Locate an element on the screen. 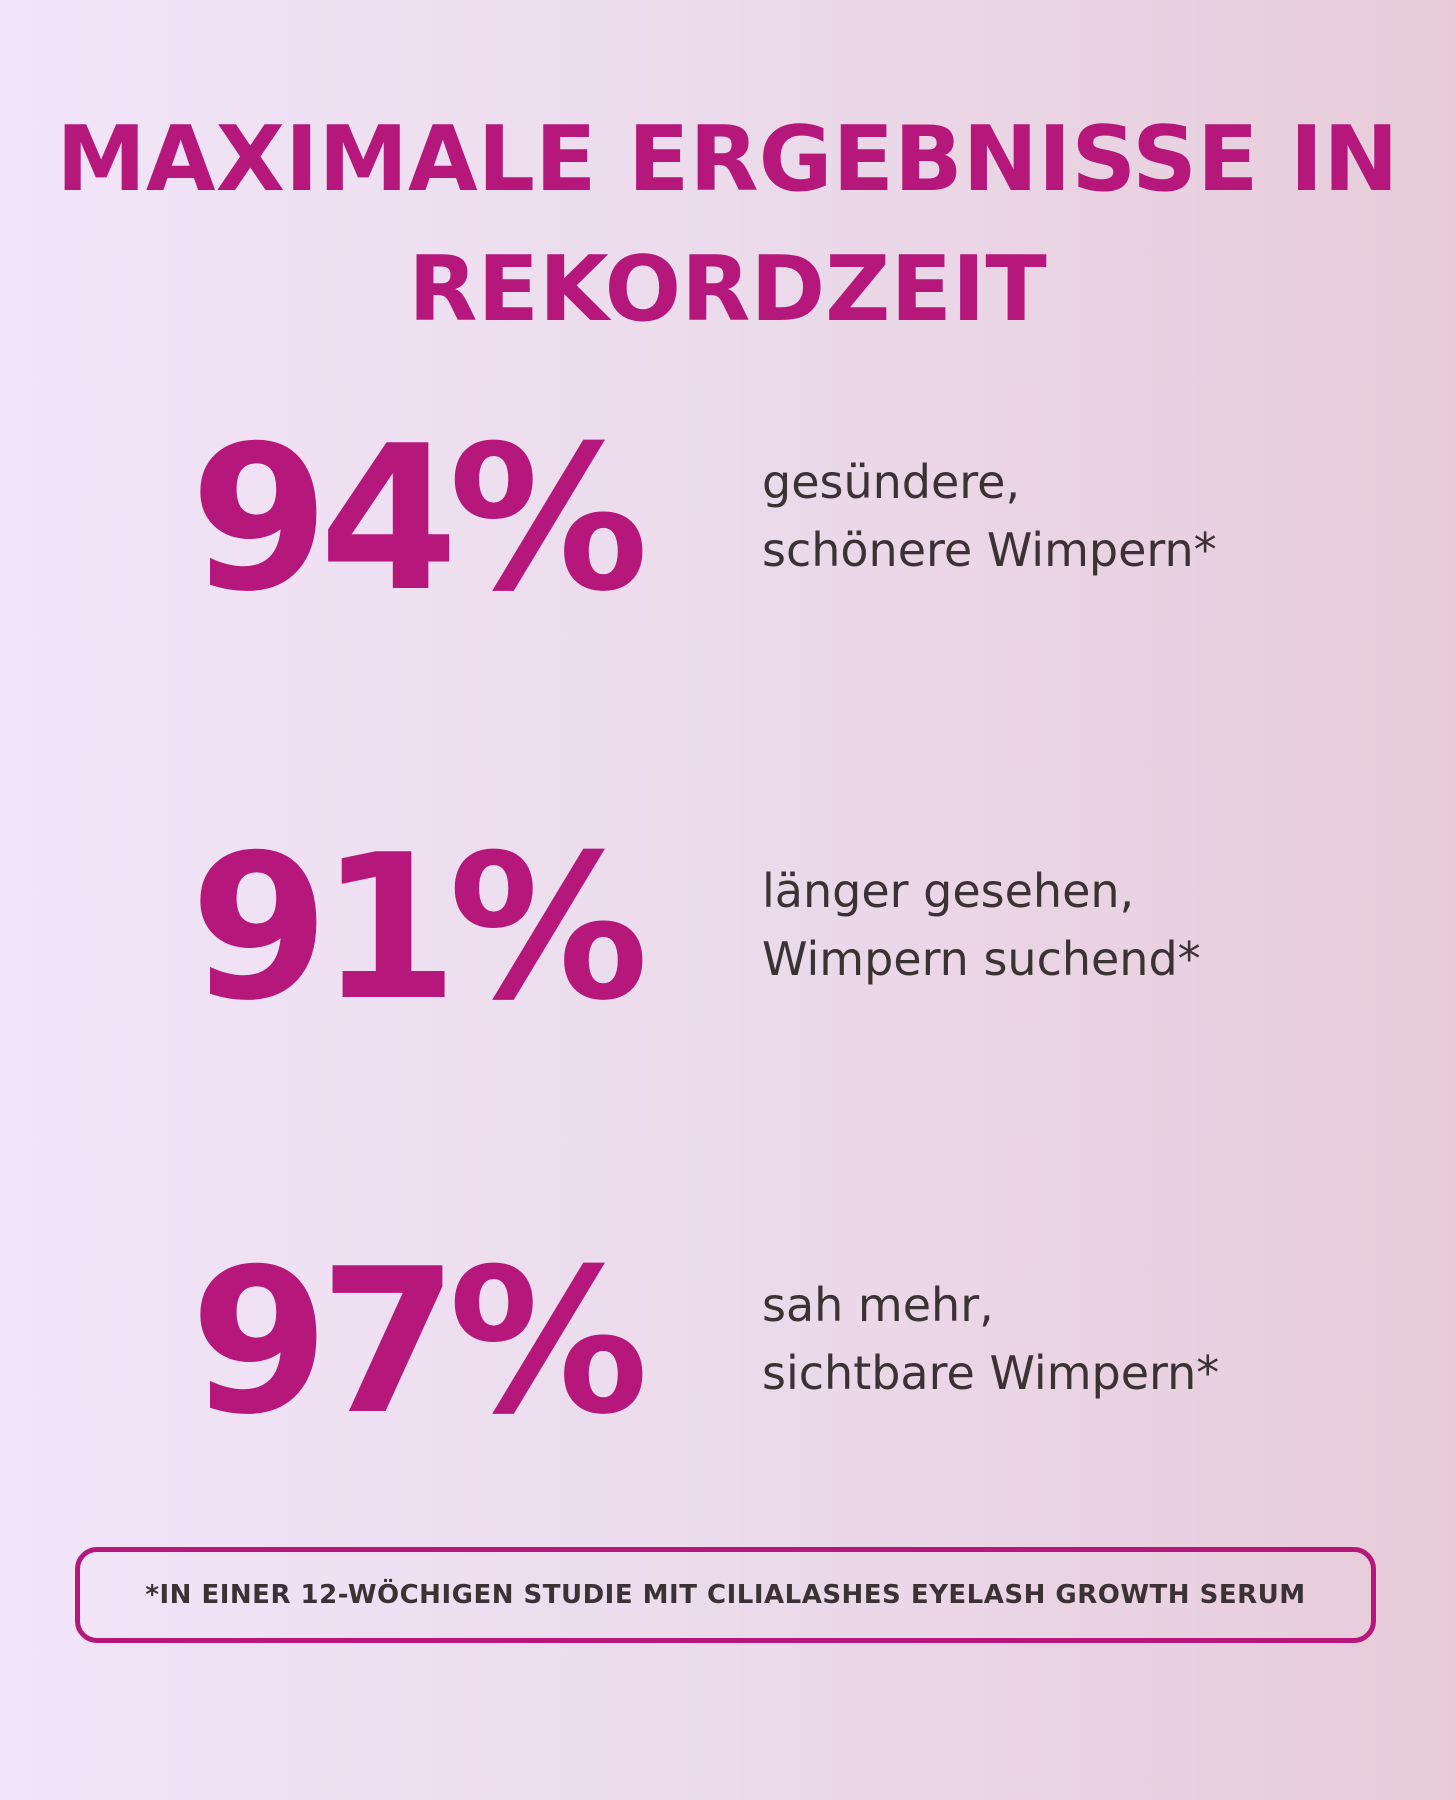  stat-block-2: 91% länger gesehen, Wimpern suchend* is located at coordinates (727, 929).